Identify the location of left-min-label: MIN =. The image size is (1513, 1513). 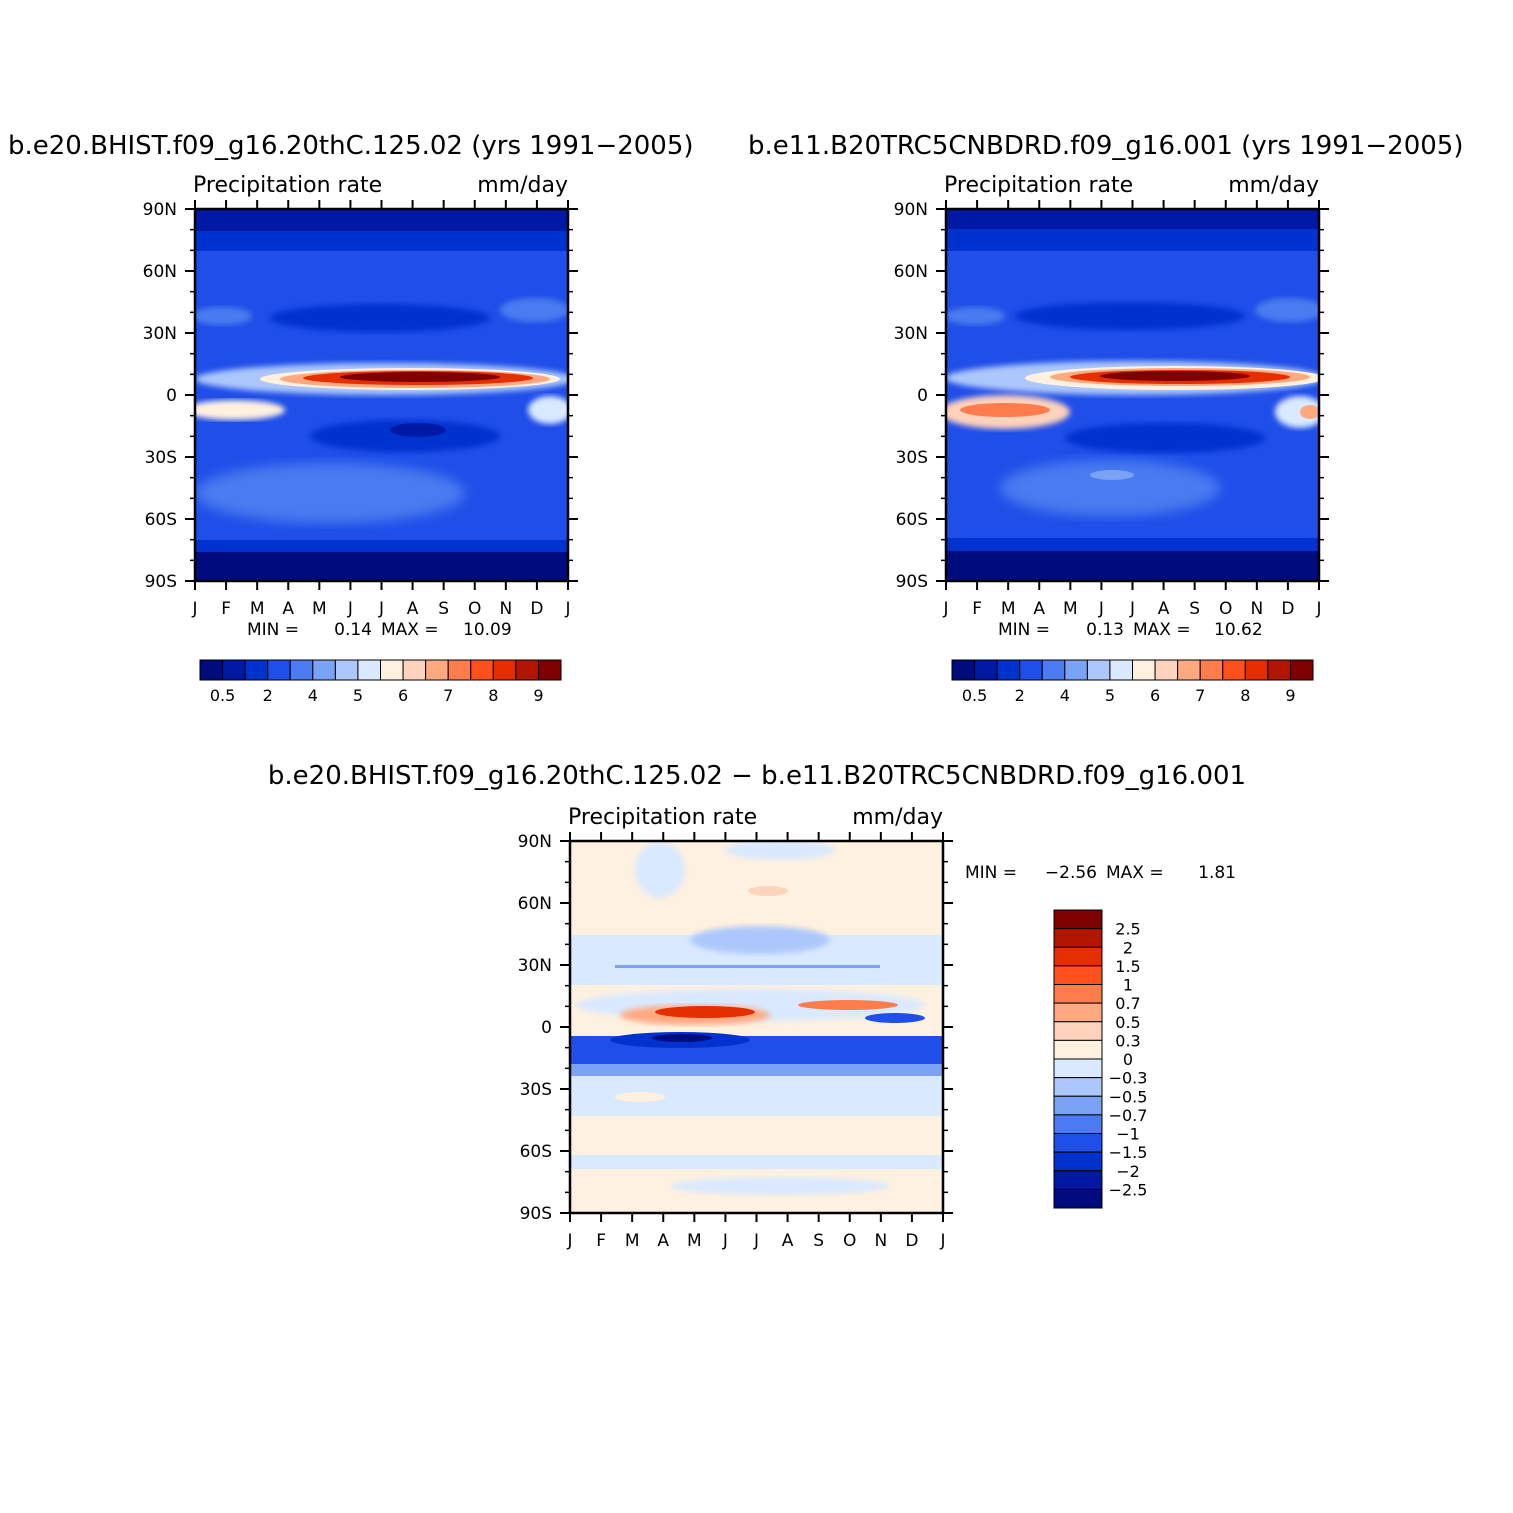
(273, 630).